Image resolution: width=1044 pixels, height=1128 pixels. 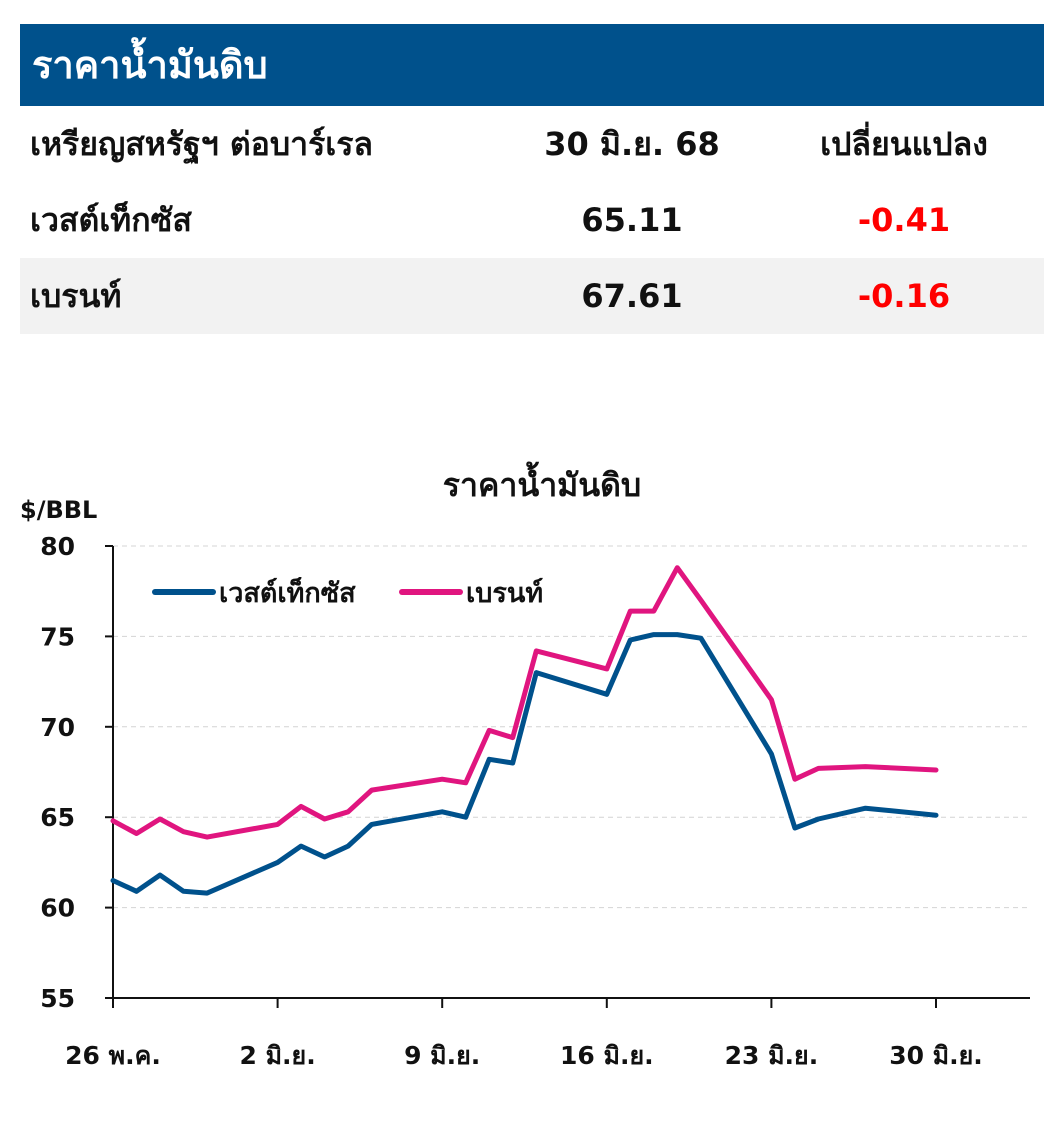 I want to click on brent-price: 67.61, so click(x=632, y=296).